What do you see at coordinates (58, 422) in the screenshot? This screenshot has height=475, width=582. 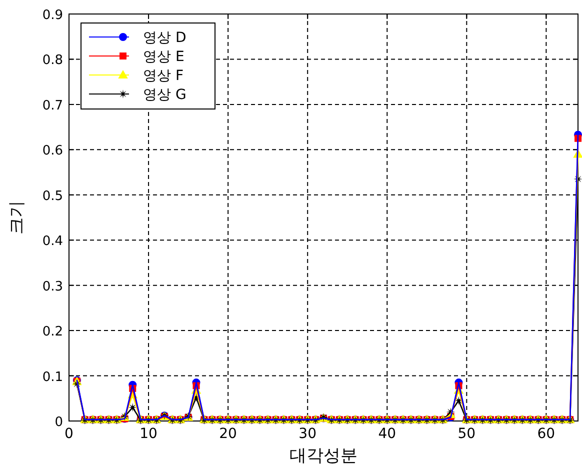 I see `y-tick-label: 0` at bounding box center [58, 422].